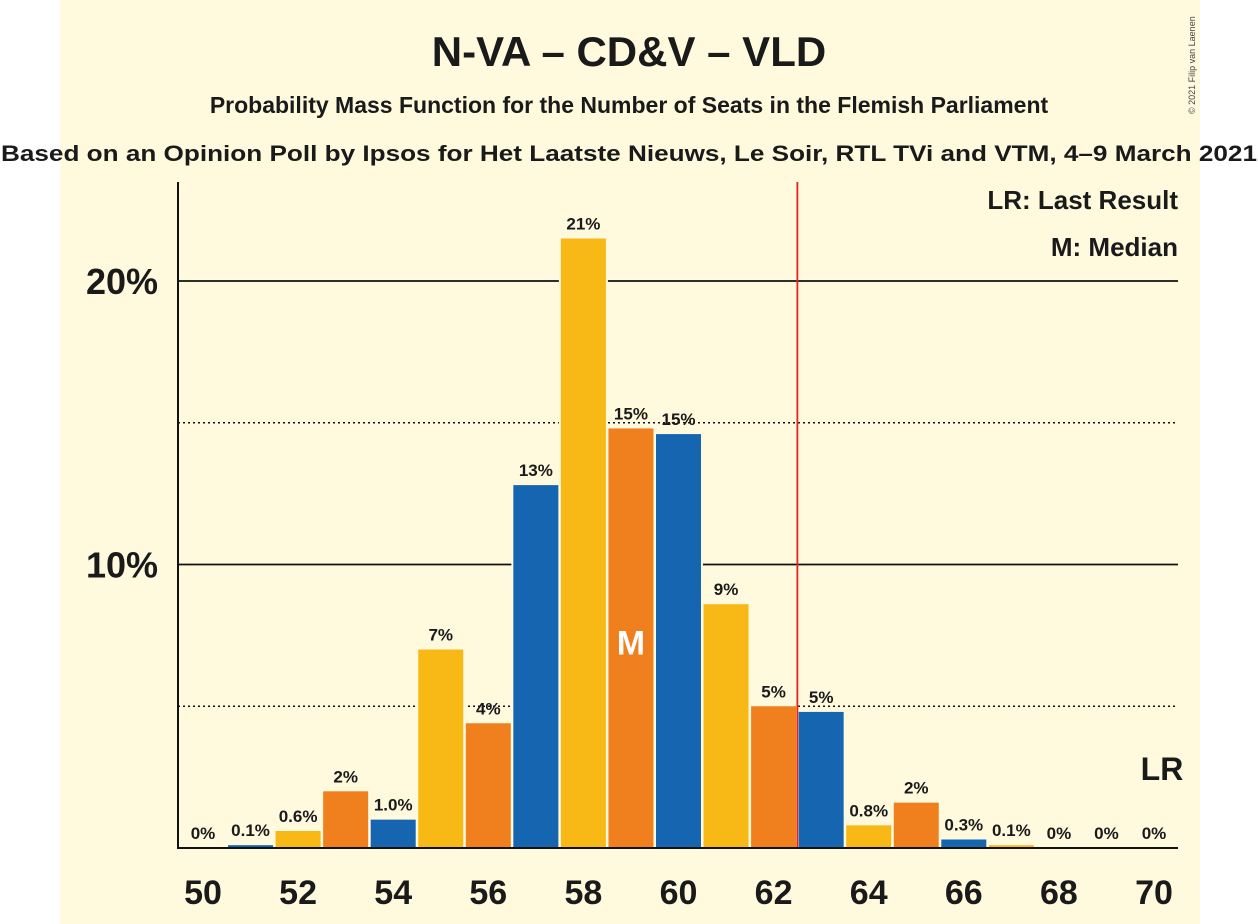 The height and width of the screenshot is (924, 1258). I want to click on x-tick-label: 60, so click(679, 893).